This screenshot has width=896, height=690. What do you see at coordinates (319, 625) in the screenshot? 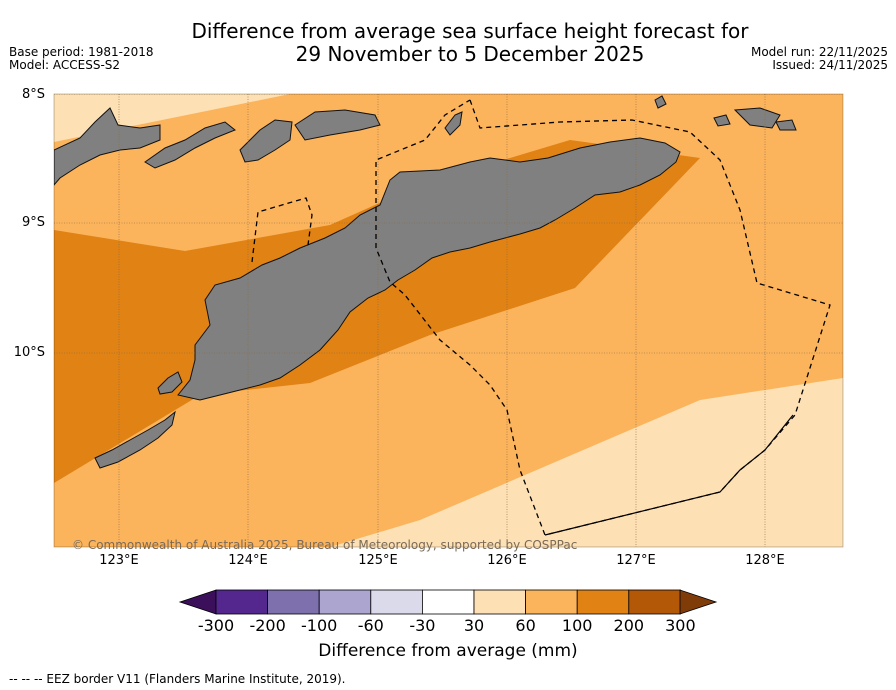
I see `colorbar-tick-label: -100` at bounding box center [319, 625].